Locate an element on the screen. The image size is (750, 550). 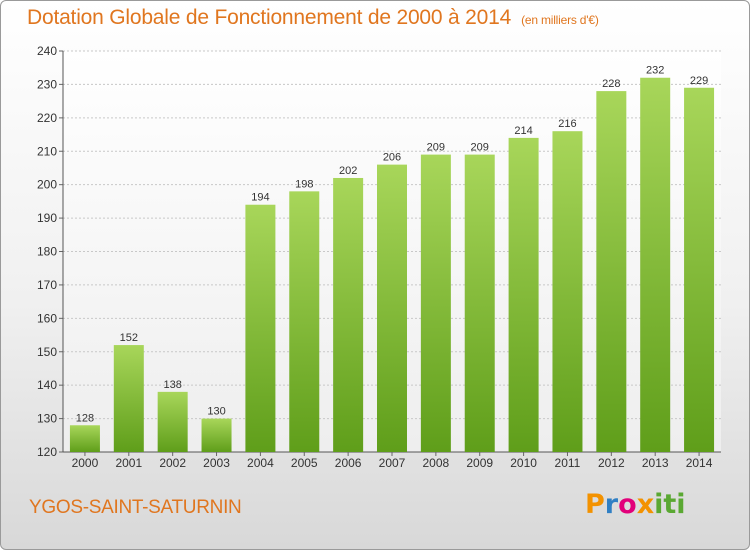
y-tick-label: 240 is located at coordinates (47, 51).